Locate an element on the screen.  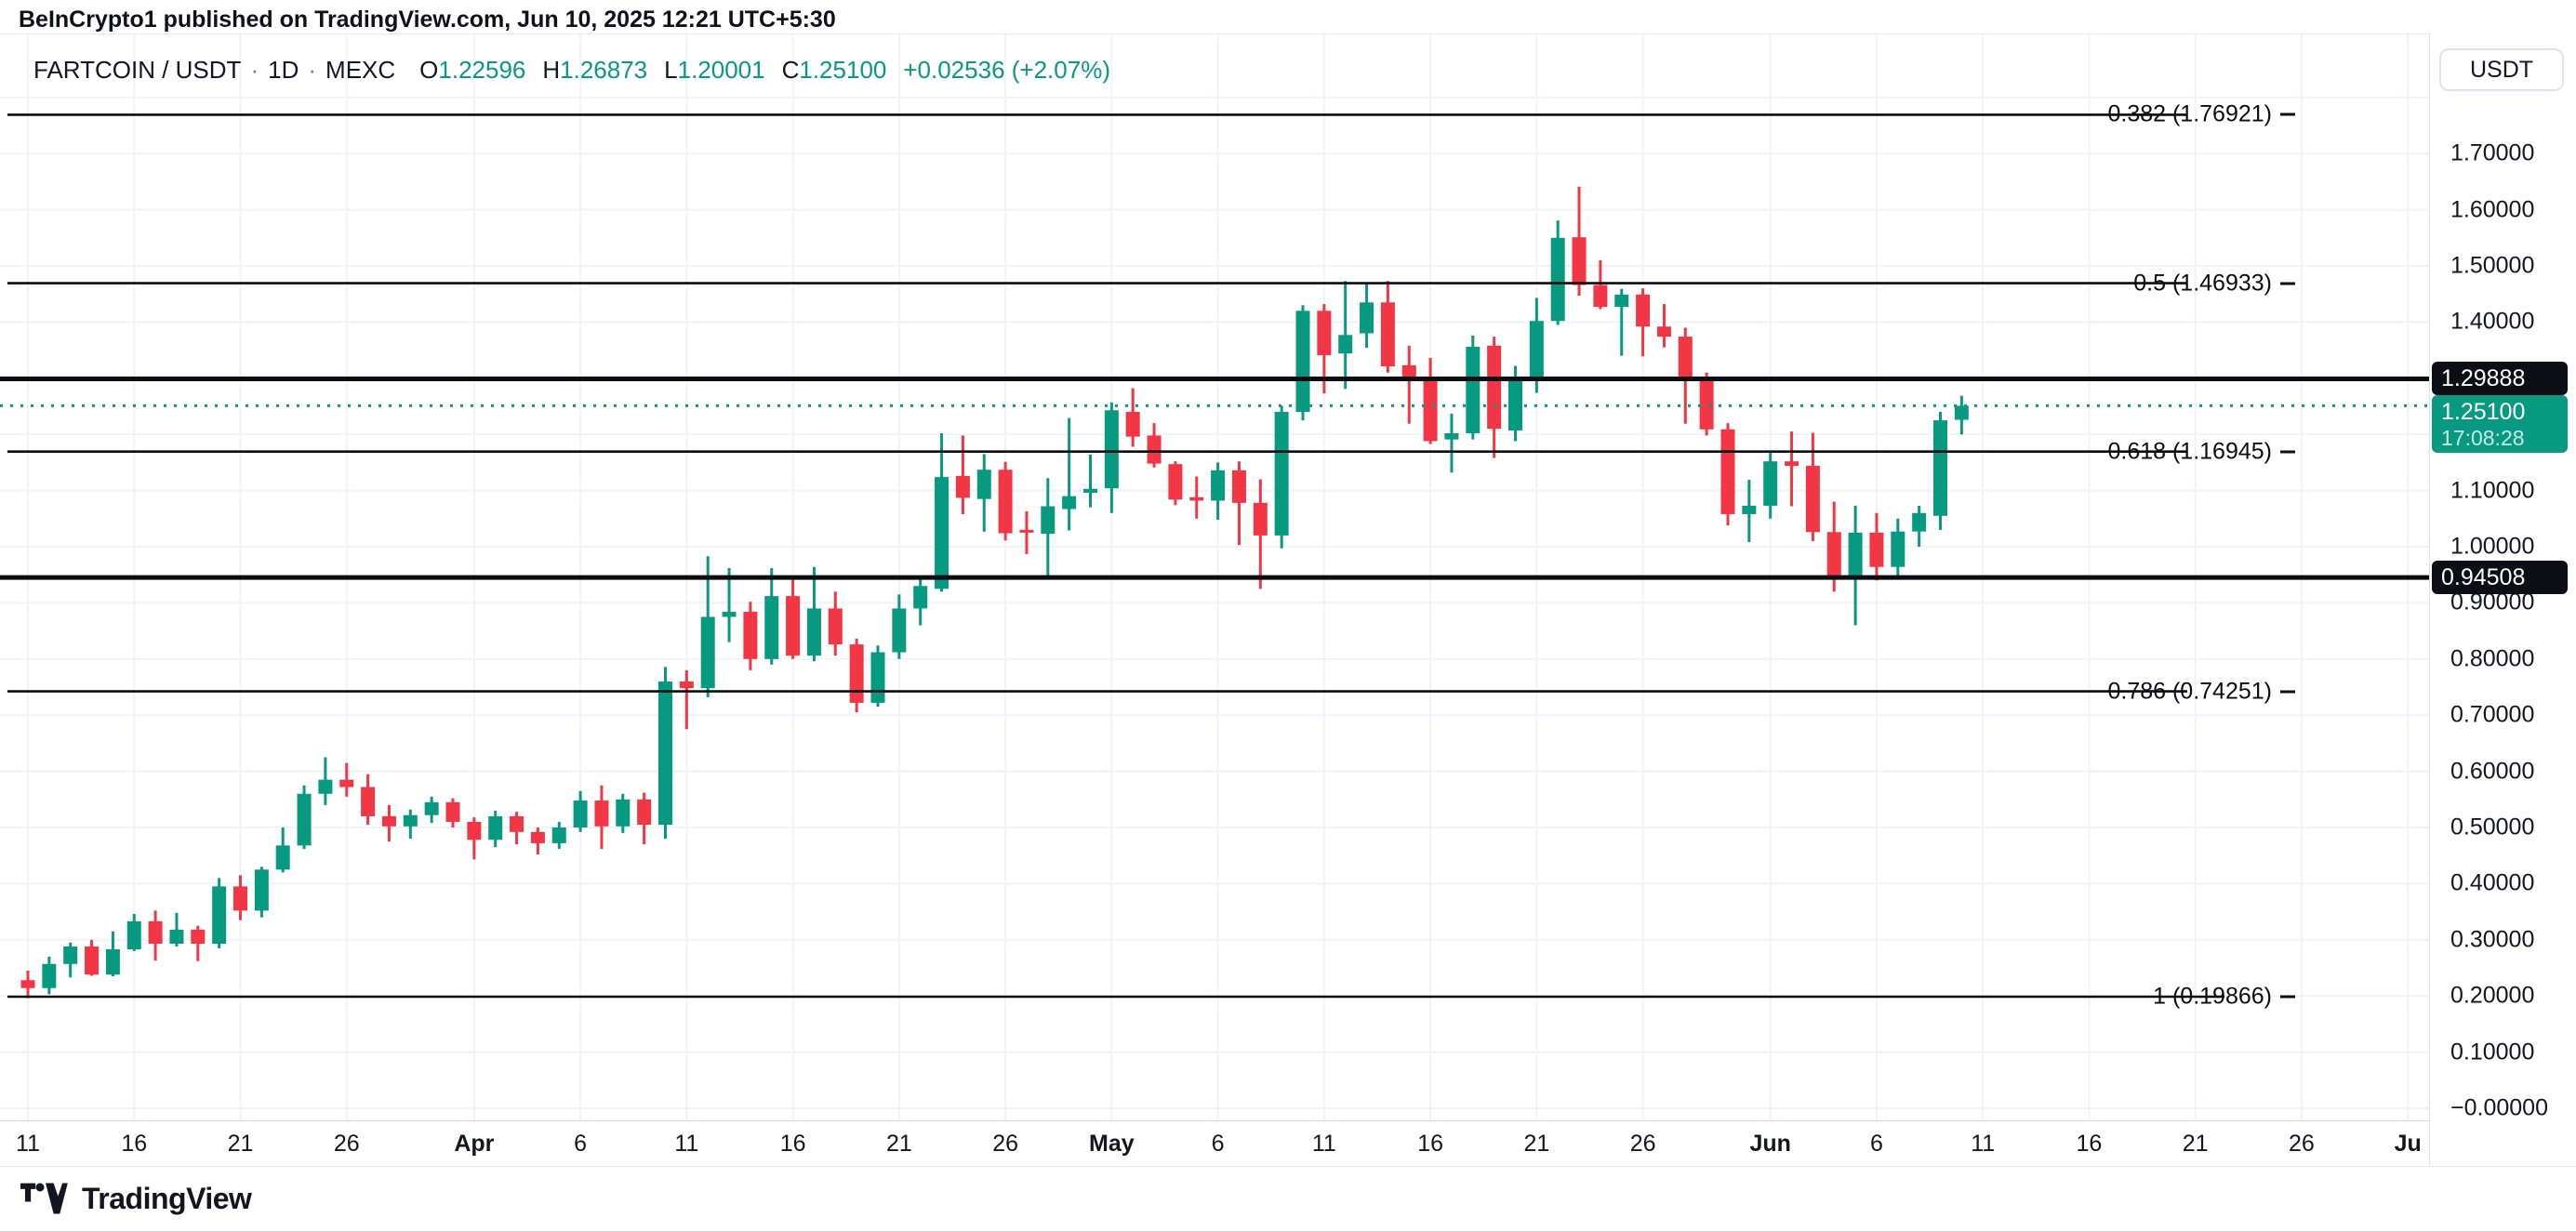
open-label: O is located at coordinates (429, 70).